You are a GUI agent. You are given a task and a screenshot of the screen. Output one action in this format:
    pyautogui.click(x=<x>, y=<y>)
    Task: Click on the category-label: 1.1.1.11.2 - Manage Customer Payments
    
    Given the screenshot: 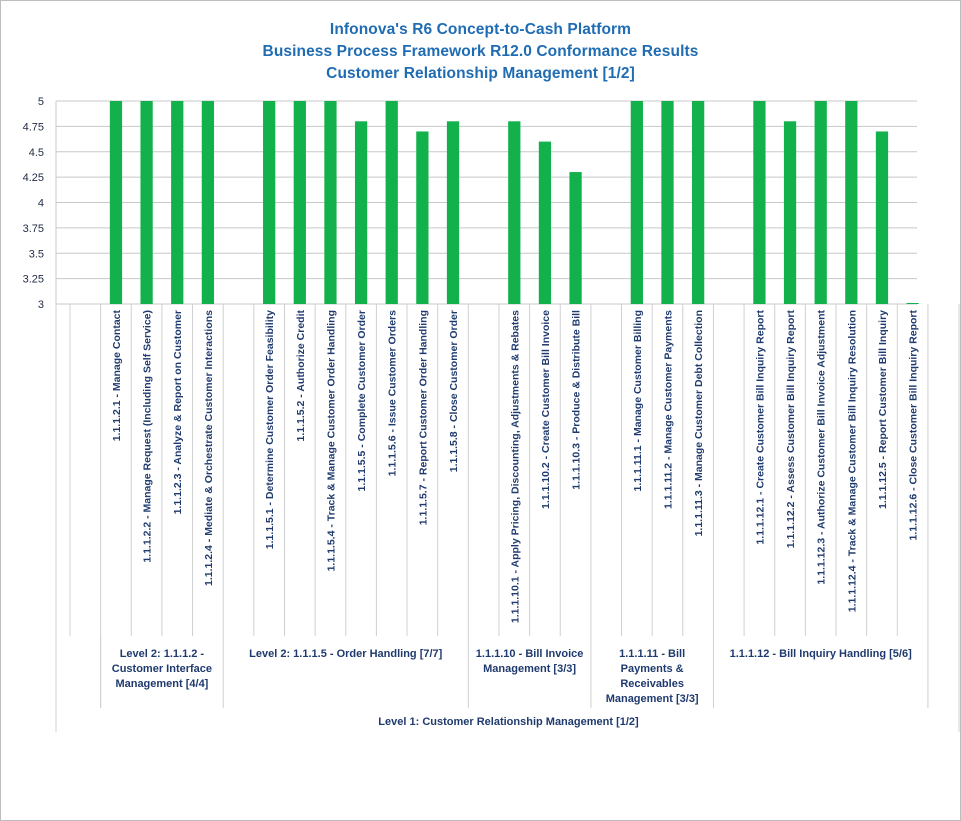 What is the action you would take?
    pyautogui.click(x=668, y=409)
    